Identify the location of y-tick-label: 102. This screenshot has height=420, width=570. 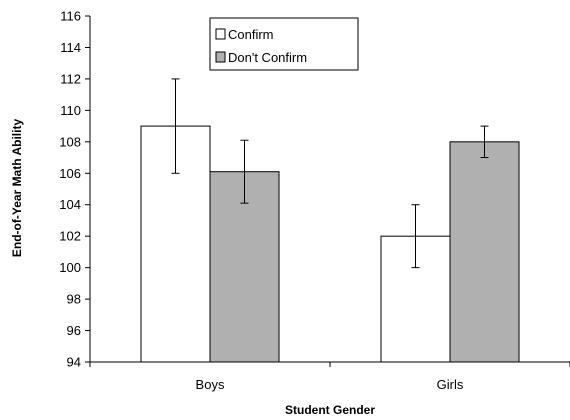
(70, 236).